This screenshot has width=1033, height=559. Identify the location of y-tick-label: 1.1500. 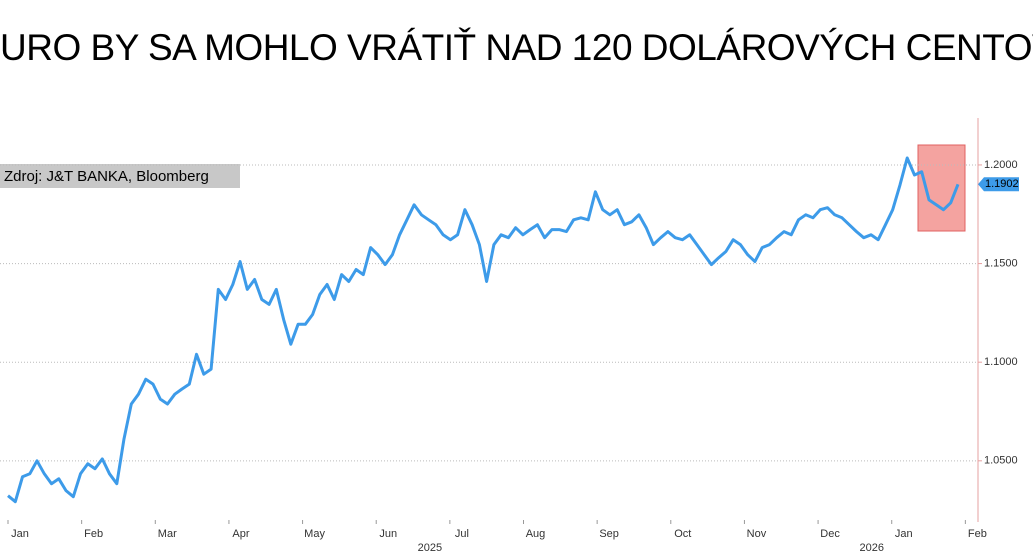
(1001, 263).